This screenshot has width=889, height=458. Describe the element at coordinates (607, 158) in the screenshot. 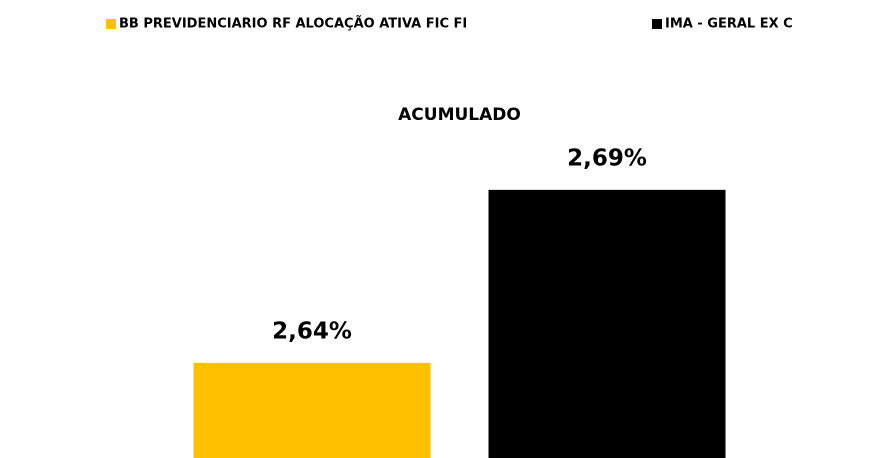

I see `value-label: 2,69%` at that location.